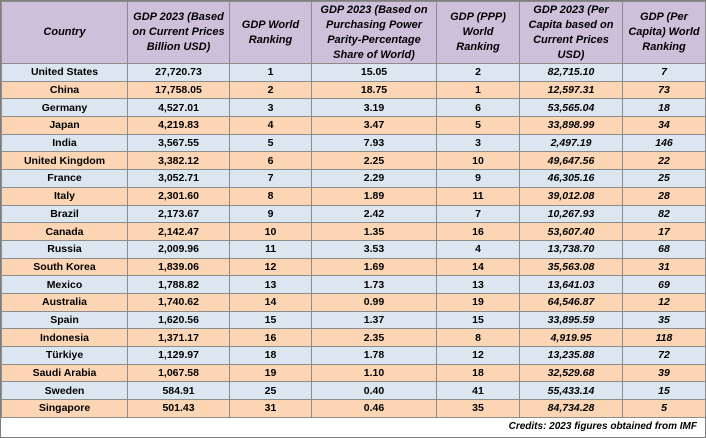 This screenshot has width=706, height=438. What do you see at coordinates (664, 143) in the screenshot?
I see `value-cell: 146` at bounding box center [664, 143].